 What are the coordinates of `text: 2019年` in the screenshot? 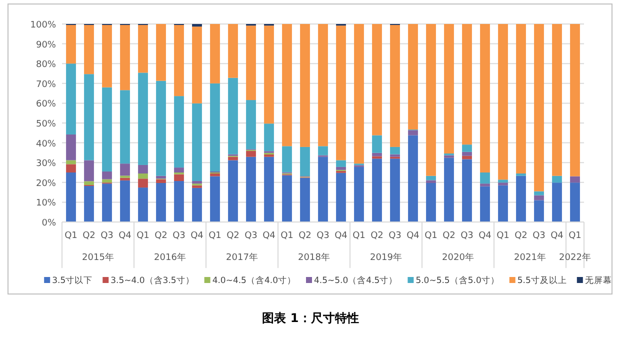 It's located at (386, 257).